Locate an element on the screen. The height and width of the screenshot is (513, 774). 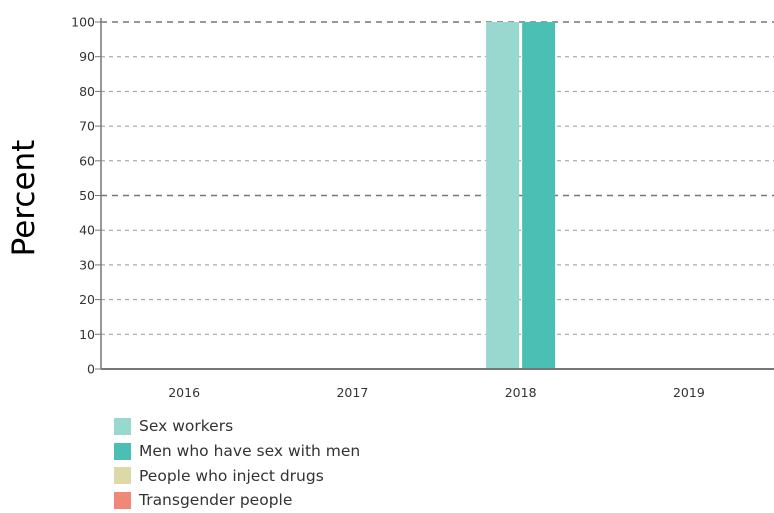
y-tick-label: 100 is located at coordinates (83, 22).